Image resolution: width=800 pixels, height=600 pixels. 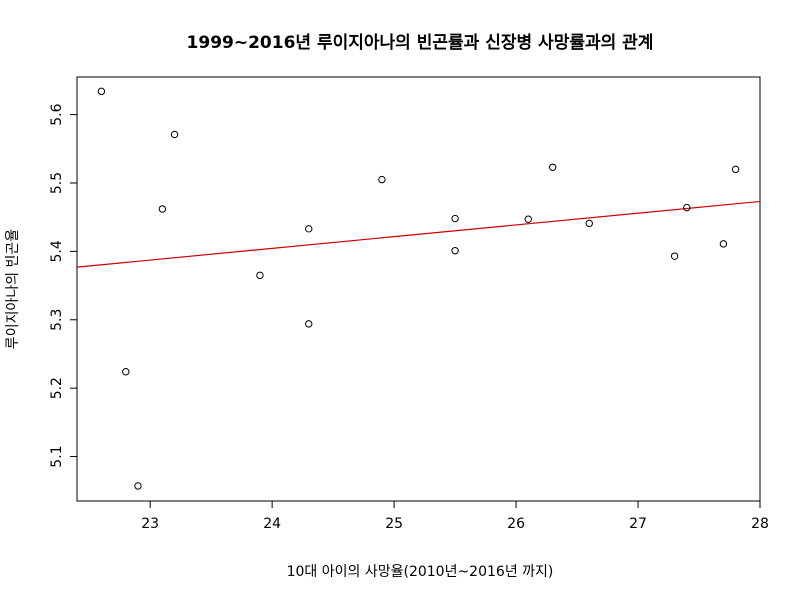 I want to click on y-tick-label: 5.3, so click(x=57, y=320).